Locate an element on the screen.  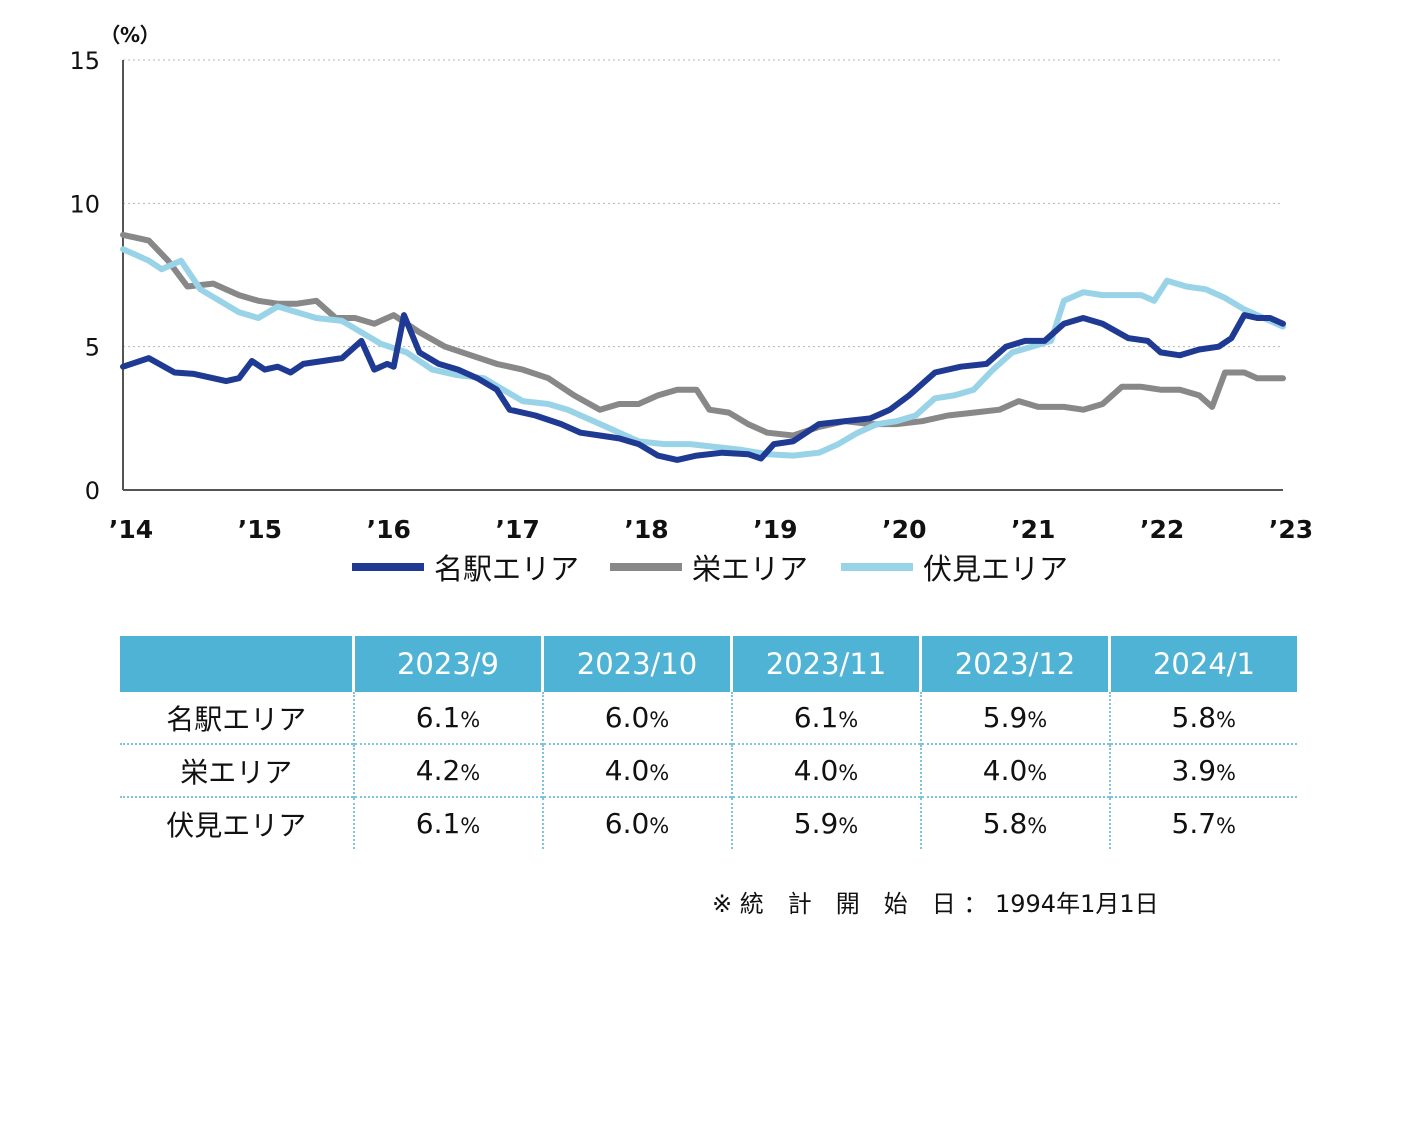
x-tick-label: ’21 is located at coordinates (1033, 529).